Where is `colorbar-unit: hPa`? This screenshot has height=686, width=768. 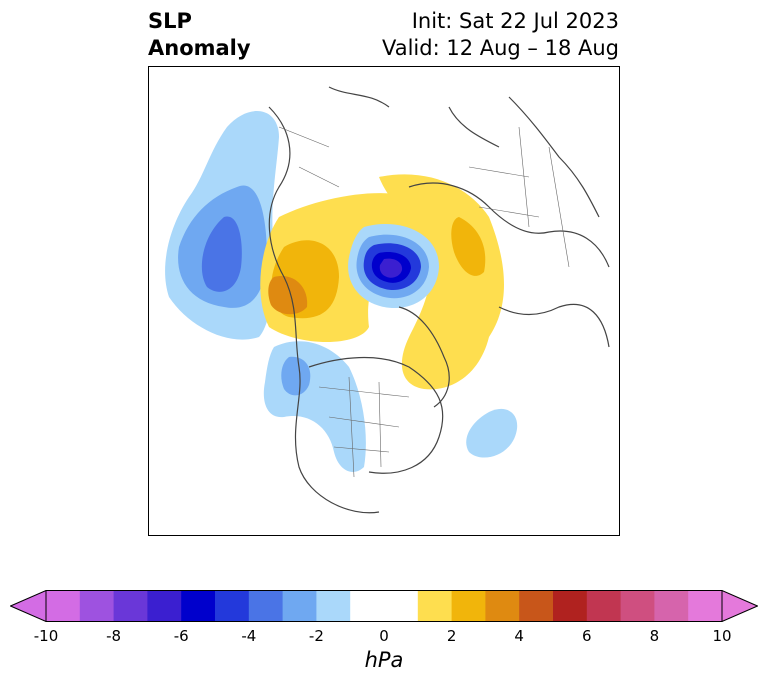 colorbar-unit: hPa is located at coordinates (384, 660).